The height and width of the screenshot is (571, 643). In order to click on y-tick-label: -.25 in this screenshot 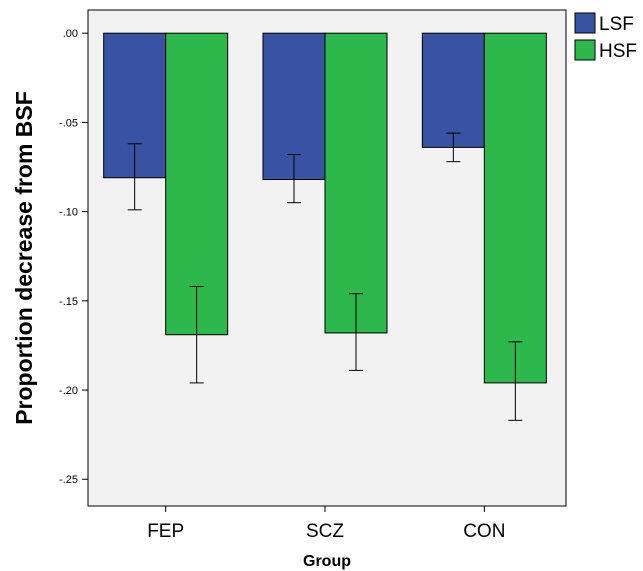, I will do `click(68, 480)`.